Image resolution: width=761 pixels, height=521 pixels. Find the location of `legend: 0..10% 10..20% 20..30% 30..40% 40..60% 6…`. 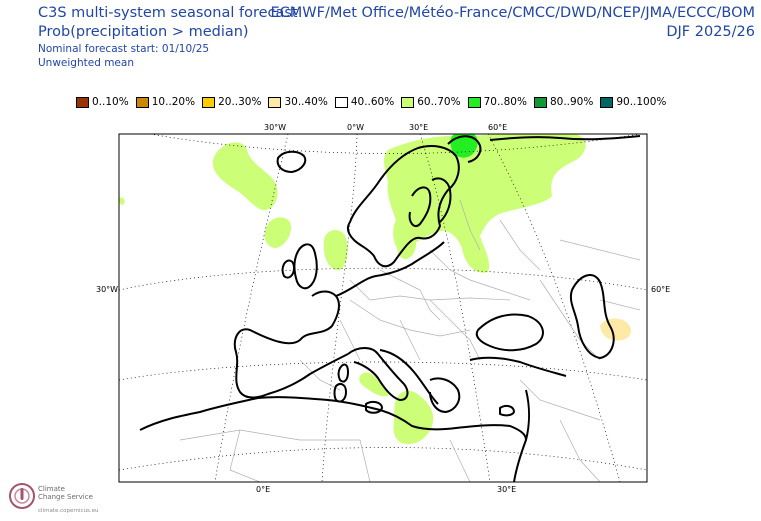

legend: 0..10% 10..20% 20..30% 30..40% 40..60% 6… is located at coordinates (374, 102).